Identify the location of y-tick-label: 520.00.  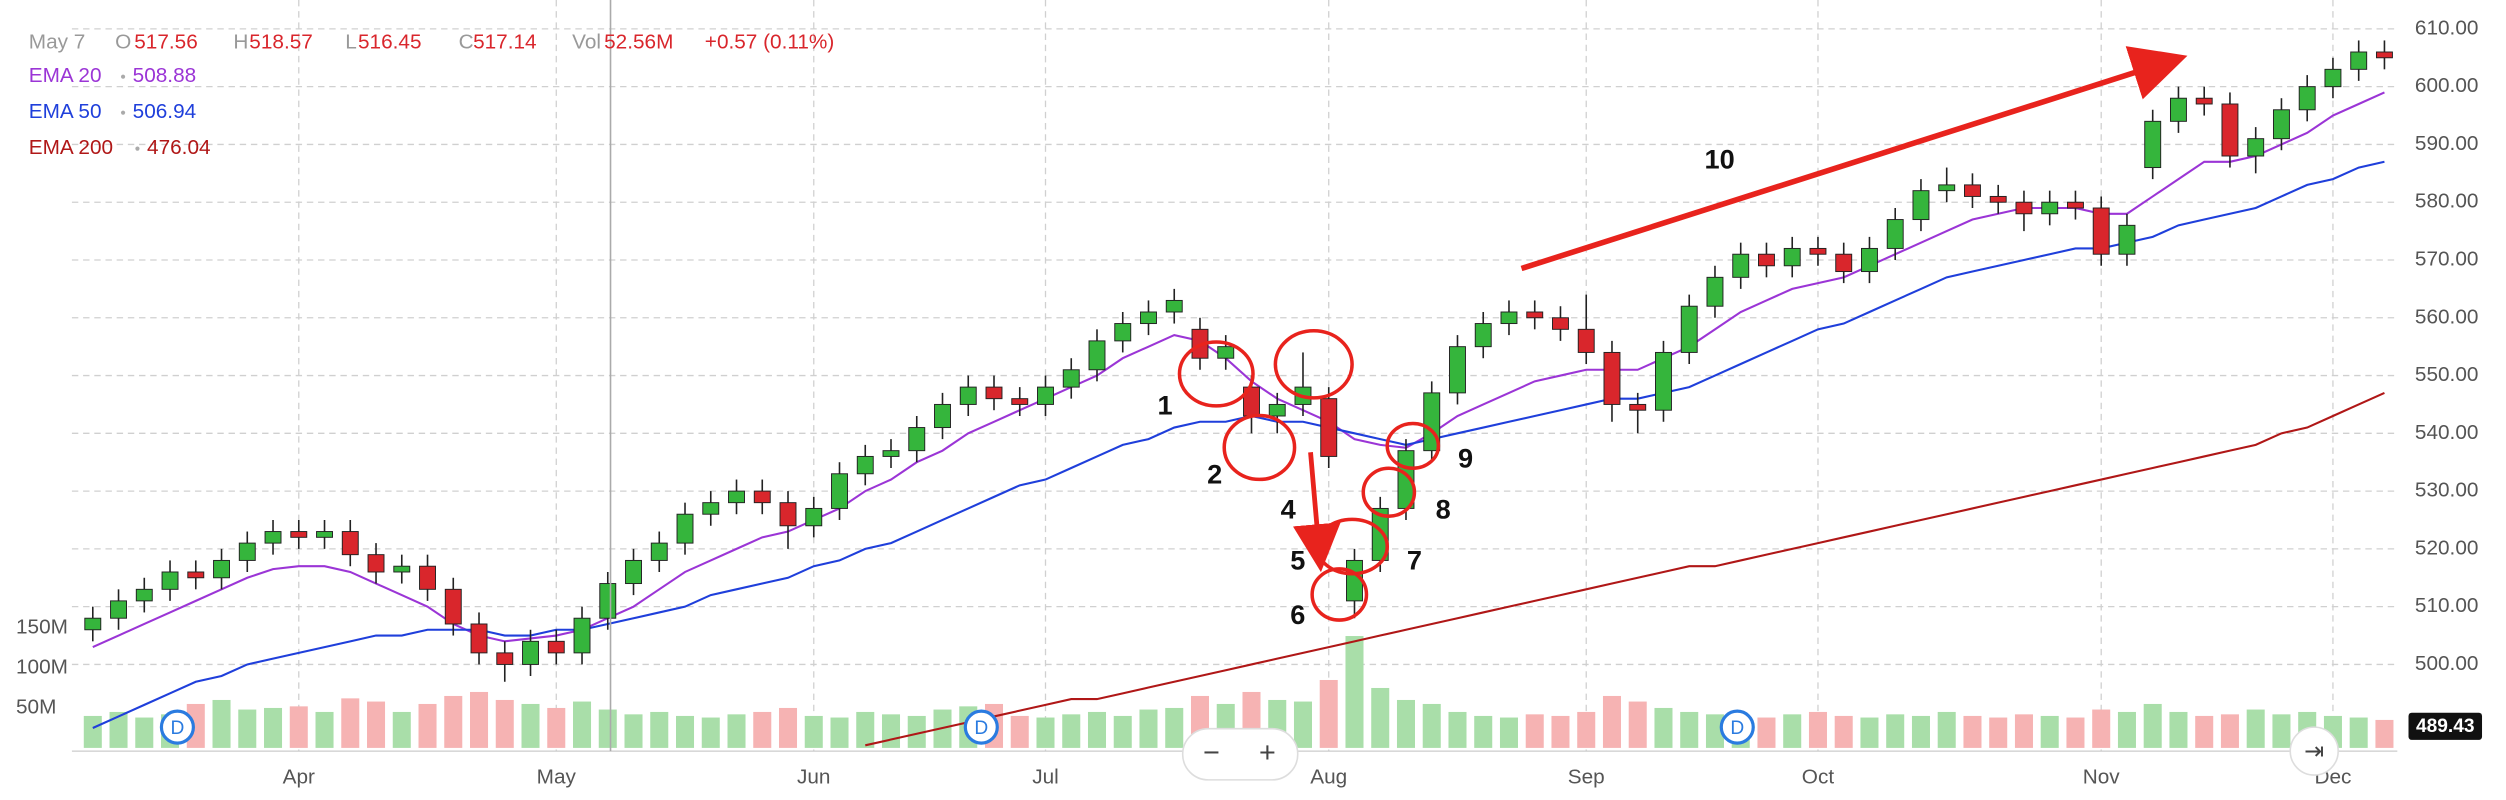
(2447, 547).